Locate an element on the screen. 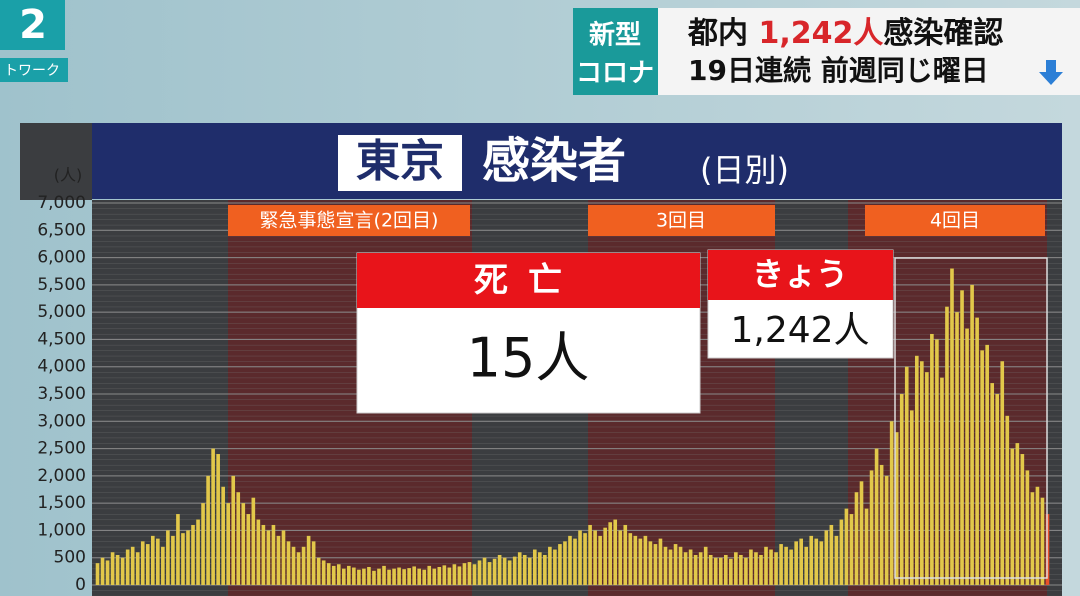 The height and width of the screenshot is (596, 1080). period-label: 3回目 is located at coordinates (681, 221).